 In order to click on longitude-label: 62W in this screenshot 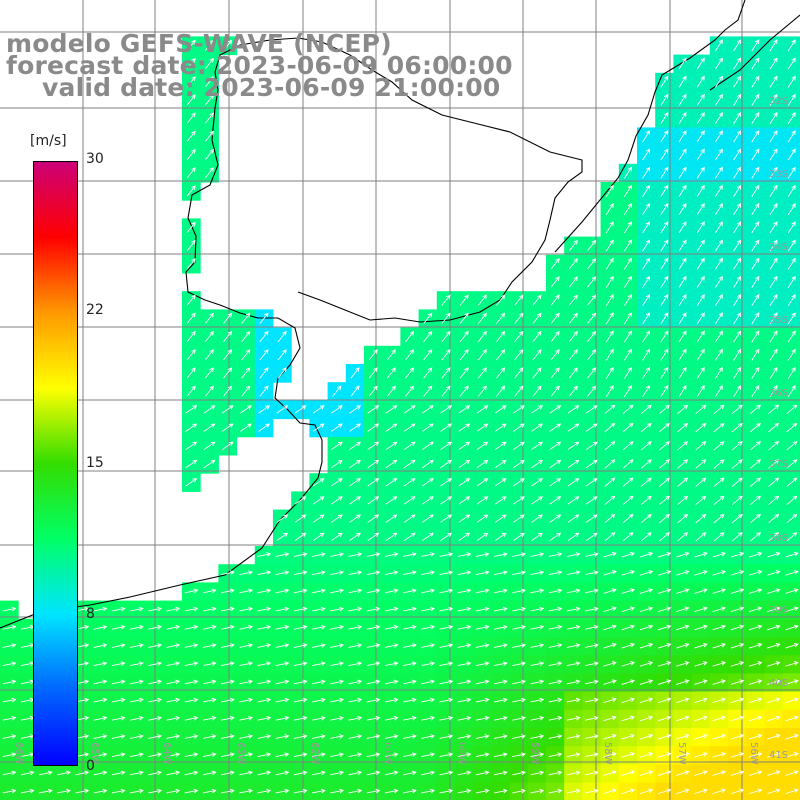, I will do `click(314, 753)`.